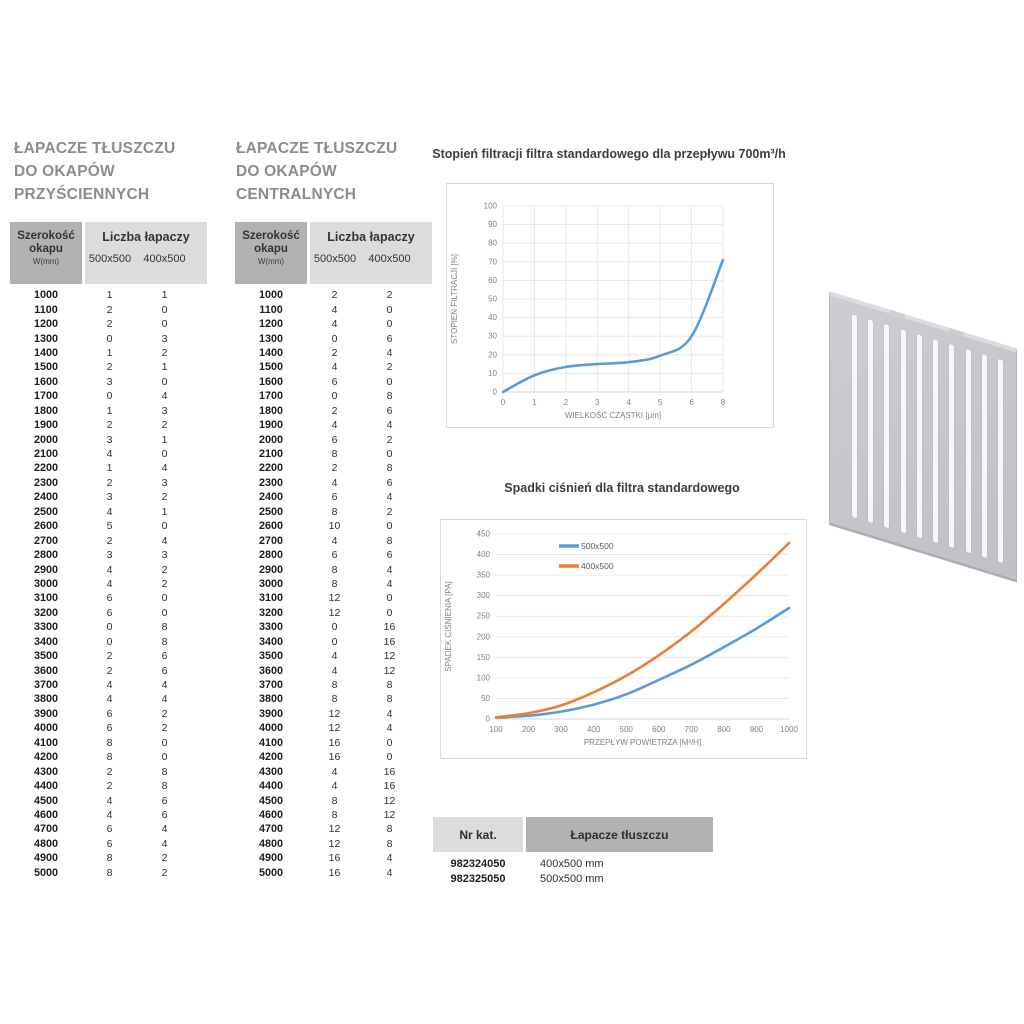  Describe the element at coordinates (46, 800) in the screenshot. I see `hood-width-cell: 4500` at that location.